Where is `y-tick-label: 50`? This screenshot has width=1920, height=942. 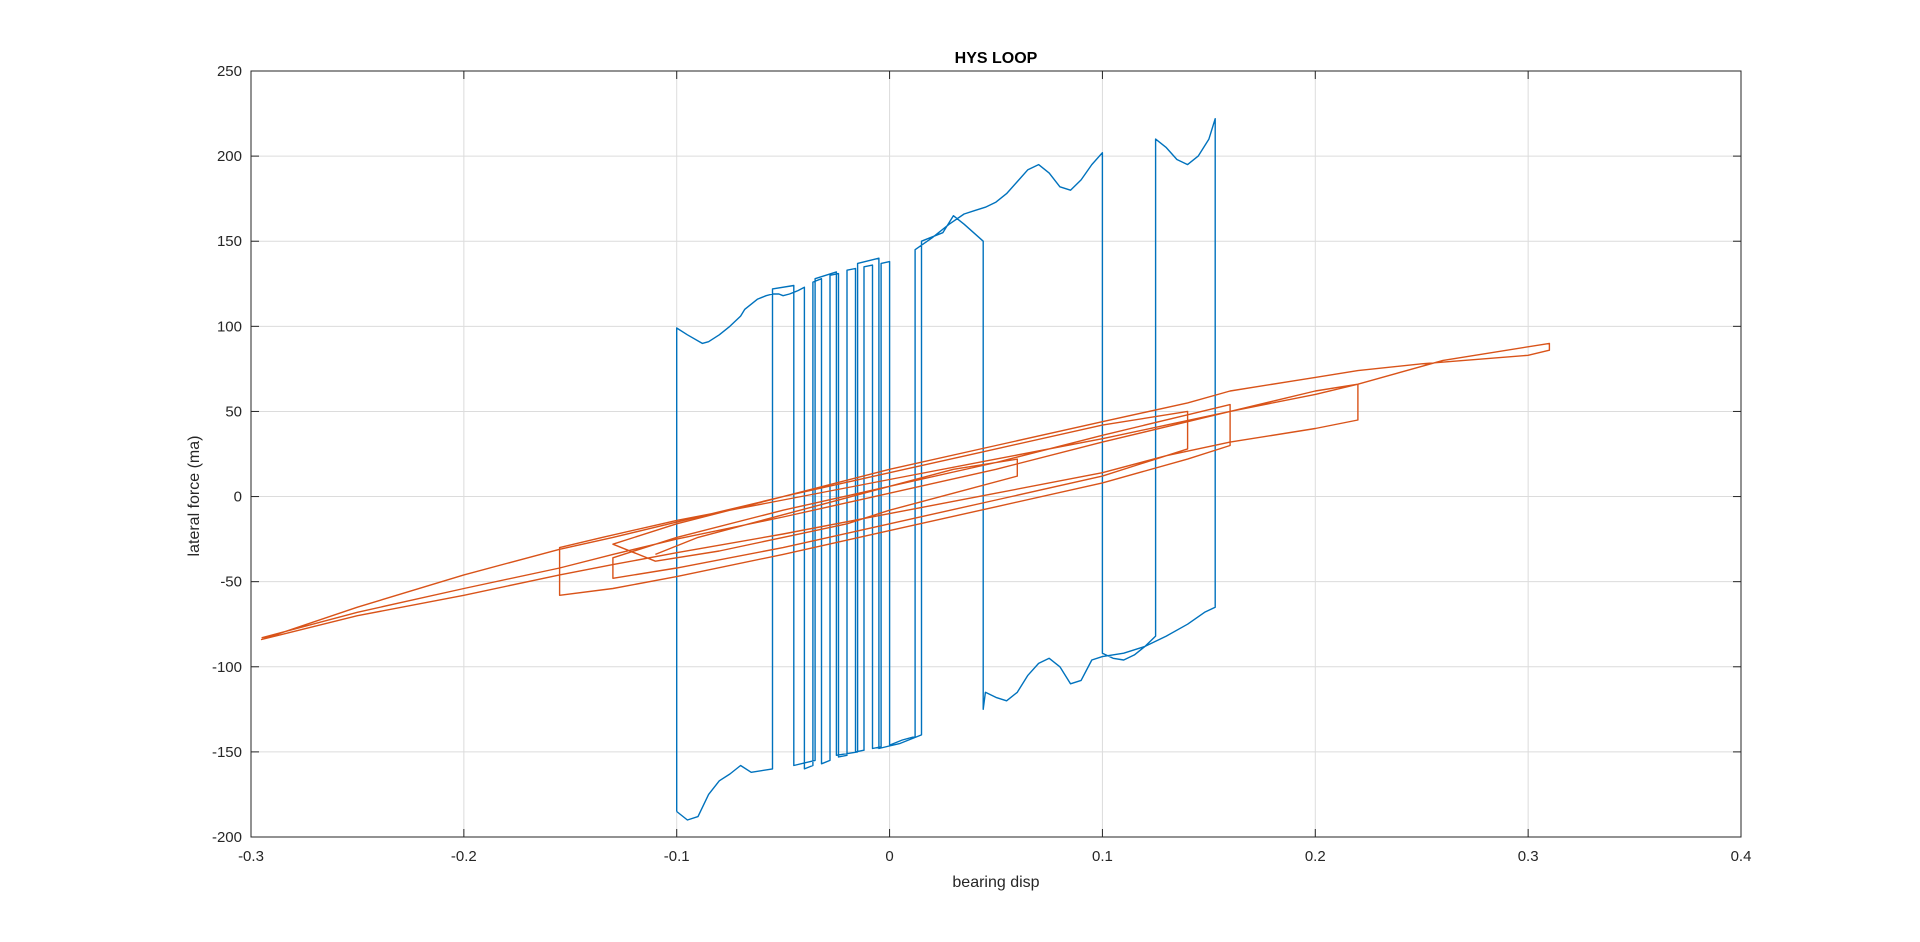 y-tick-label: 50 is located at coordinates (233, 411).